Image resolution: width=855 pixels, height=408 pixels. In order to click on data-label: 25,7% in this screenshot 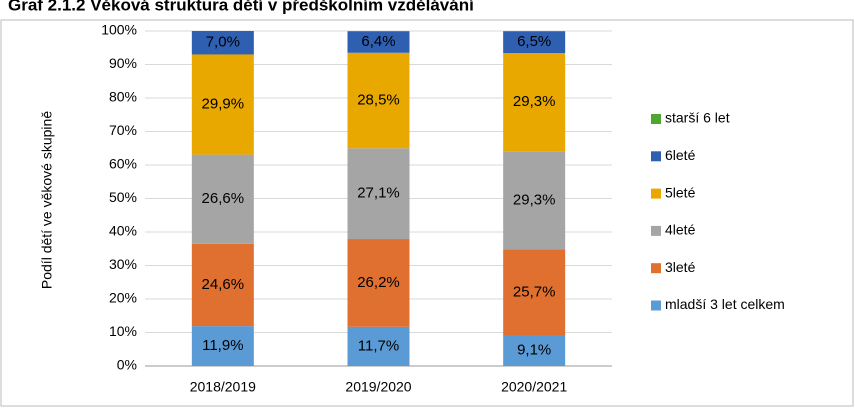, I will do `click(534, 291)`.